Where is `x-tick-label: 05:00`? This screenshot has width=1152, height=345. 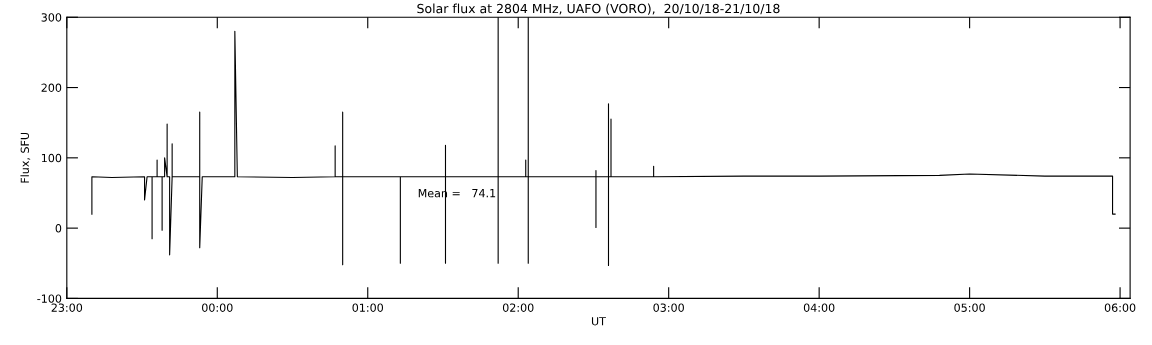 x-tick-label: 05:00 is located at coordinates (969, 307).